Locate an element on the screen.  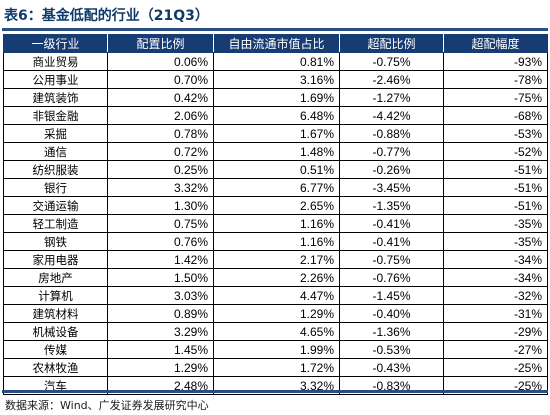
source-note: 数据来源：Wind、广发证券发展研究中心 is located at coordinates (107, 405).